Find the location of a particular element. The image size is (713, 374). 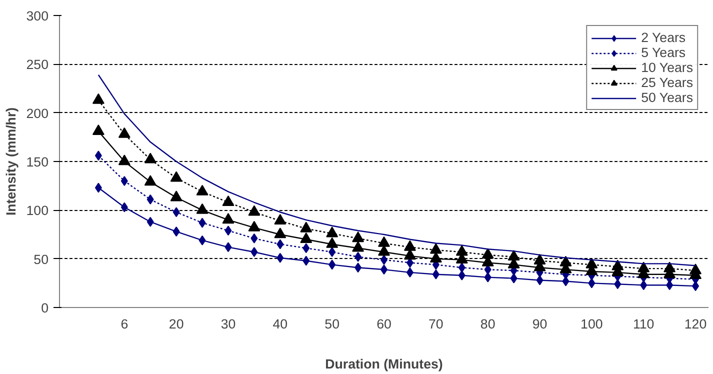

y-tick-label: 250 is located at coordinates (37, 64).